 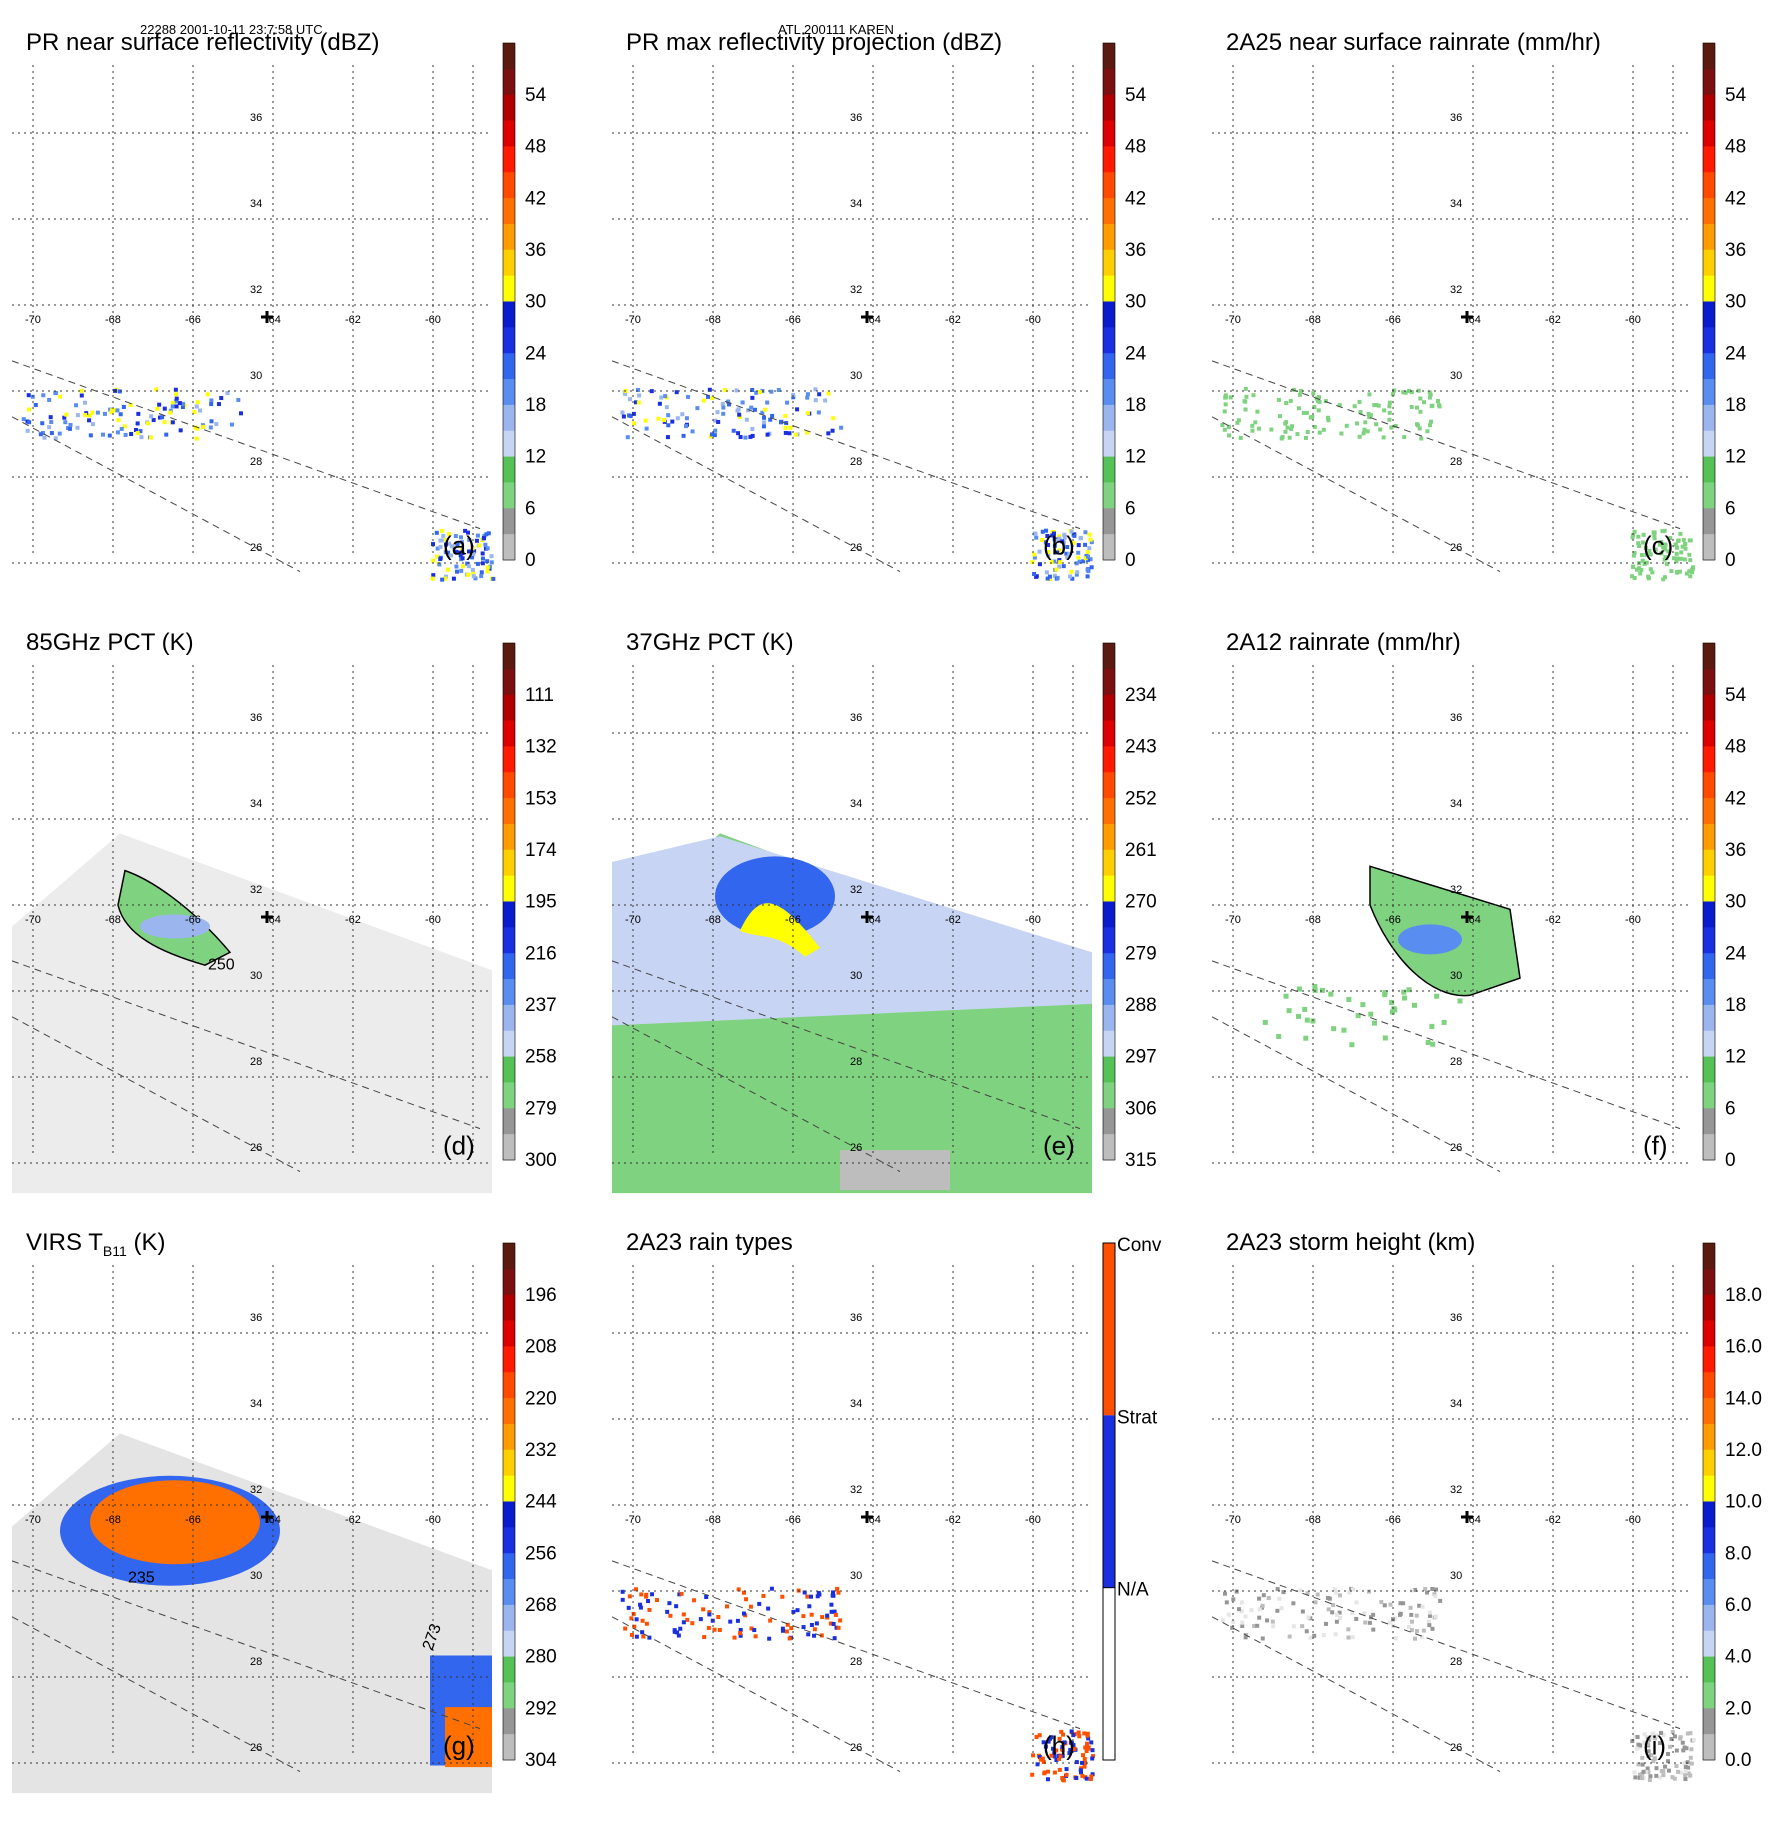 I want to click on lon-tick-label: -62, so click(x=953, y=320).